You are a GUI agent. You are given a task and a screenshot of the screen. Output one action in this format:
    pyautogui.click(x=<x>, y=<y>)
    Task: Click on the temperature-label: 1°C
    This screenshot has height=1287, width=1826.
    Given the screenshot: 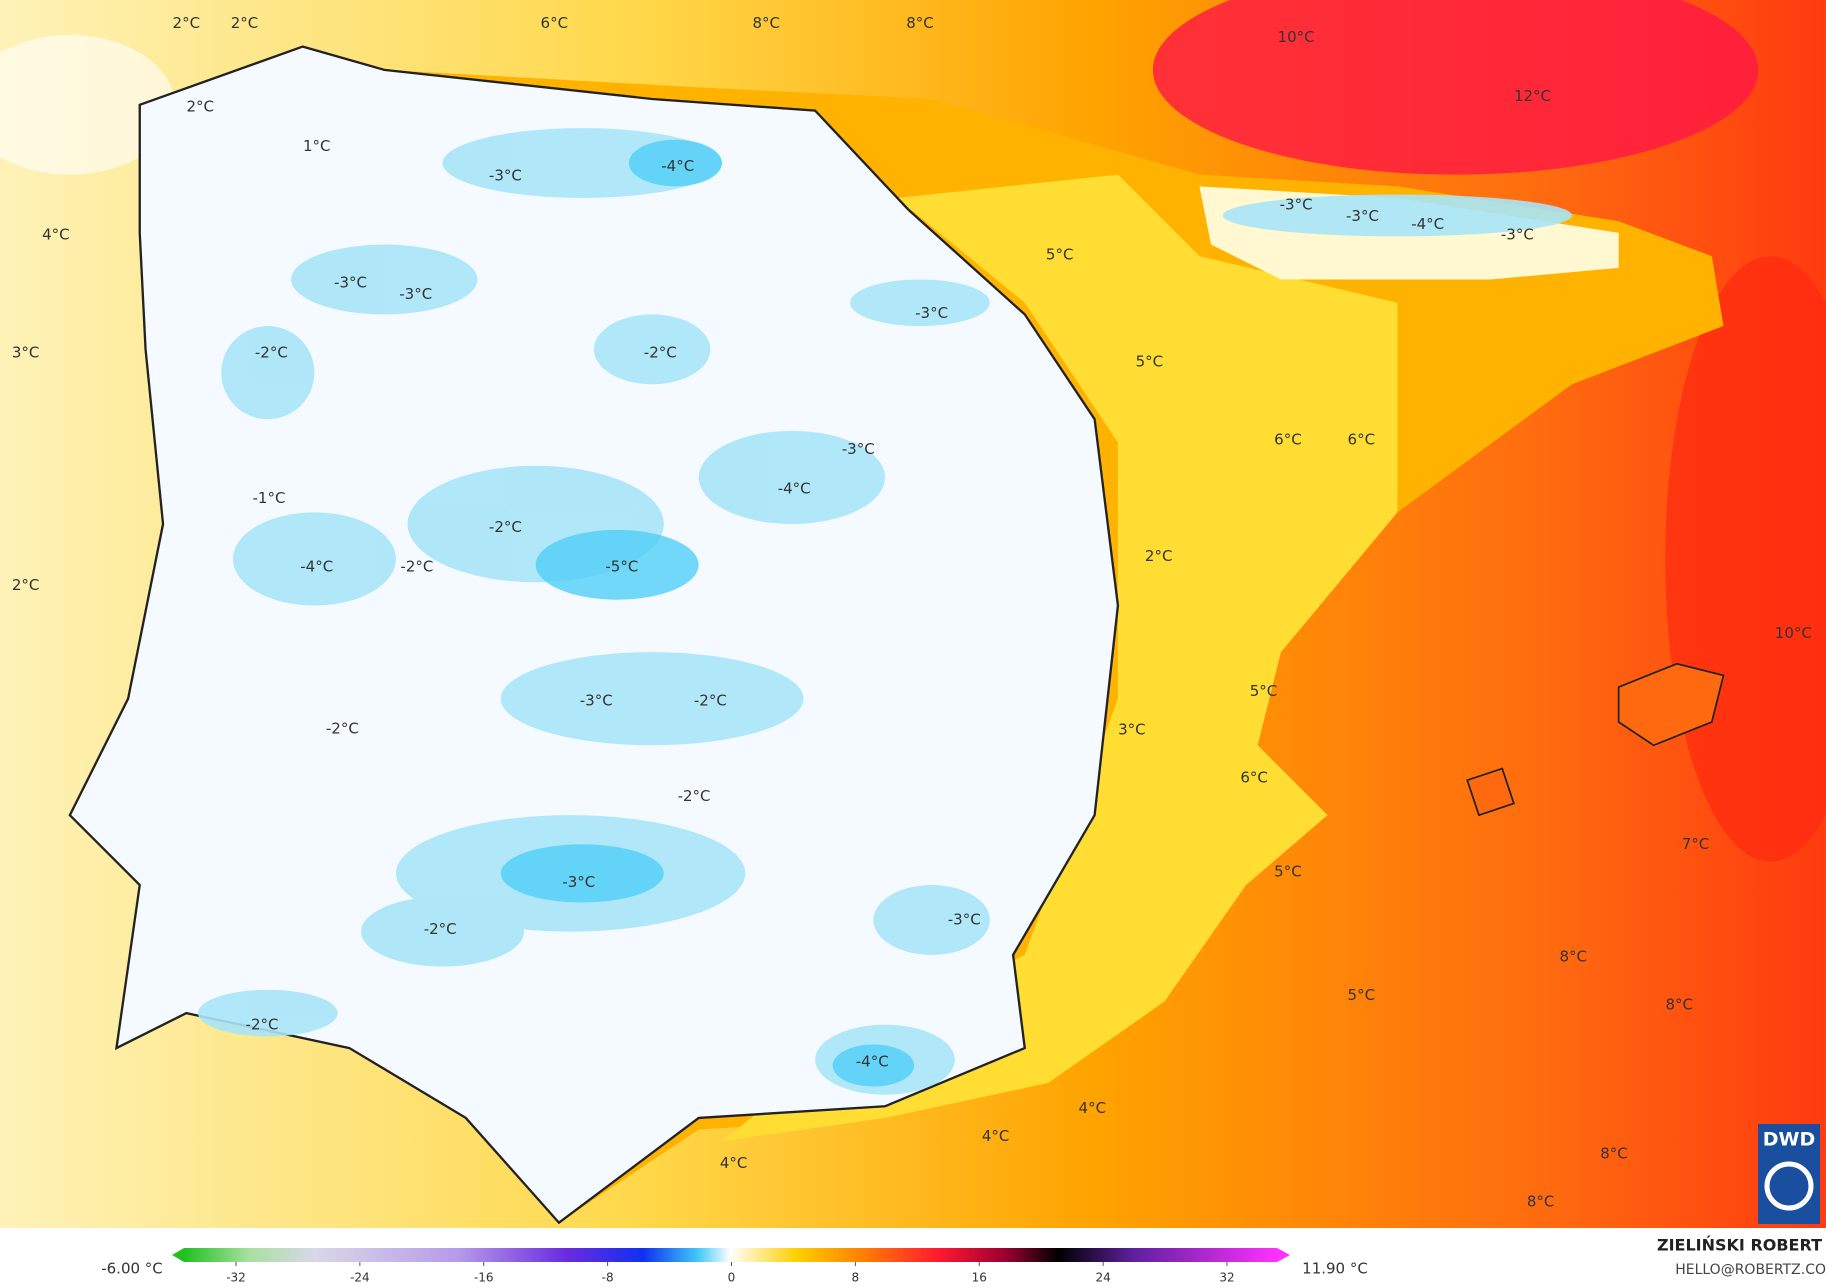 What is the action you would take?
    pyautogui.click(x=317, y=146)
    